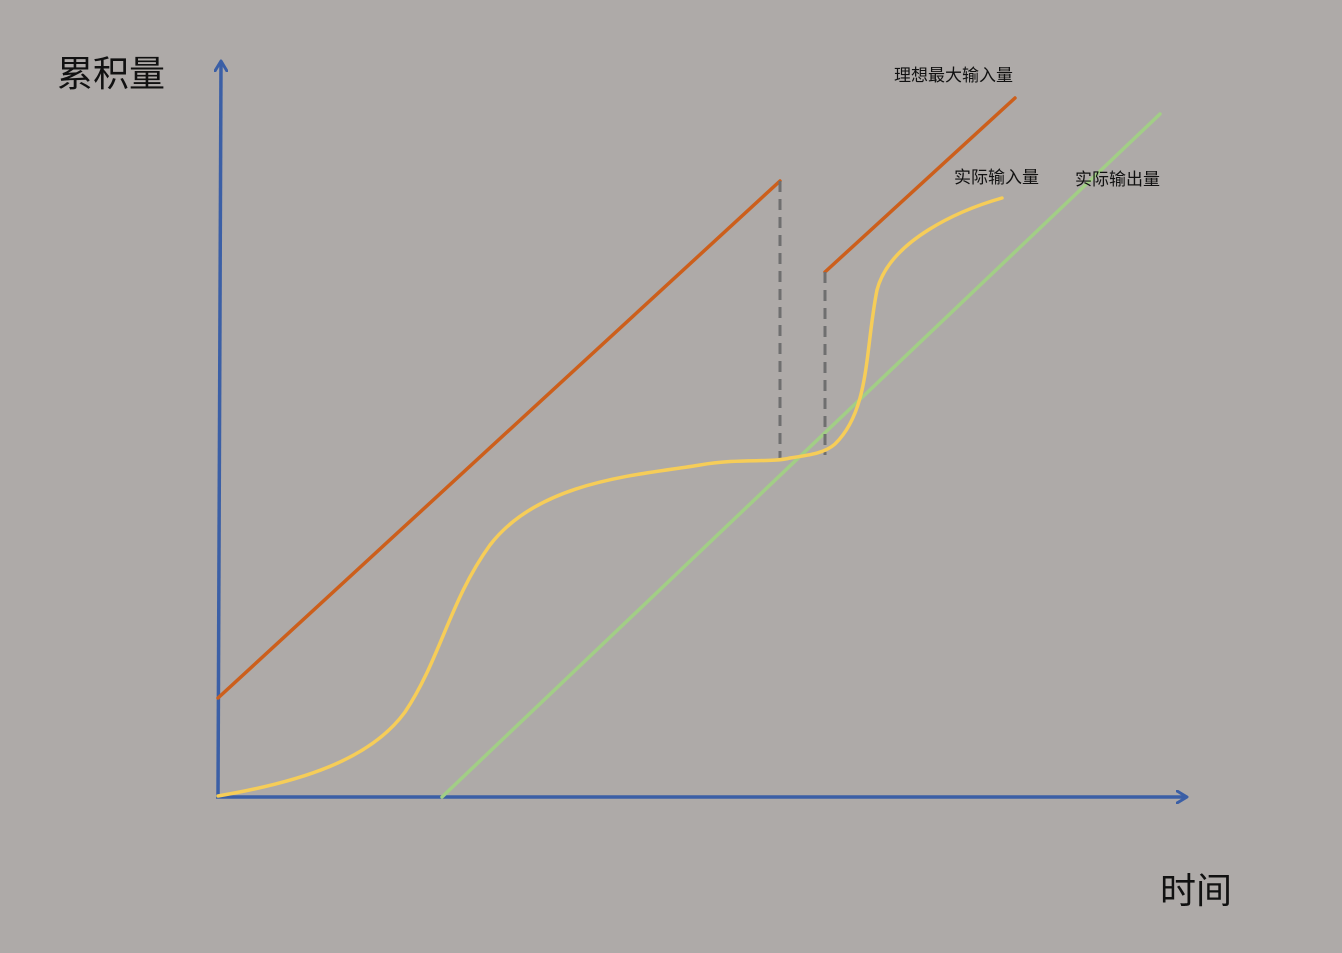  Describe the element at coordinates (219, 430) in the screenshot. I see `y-axis` at that location.